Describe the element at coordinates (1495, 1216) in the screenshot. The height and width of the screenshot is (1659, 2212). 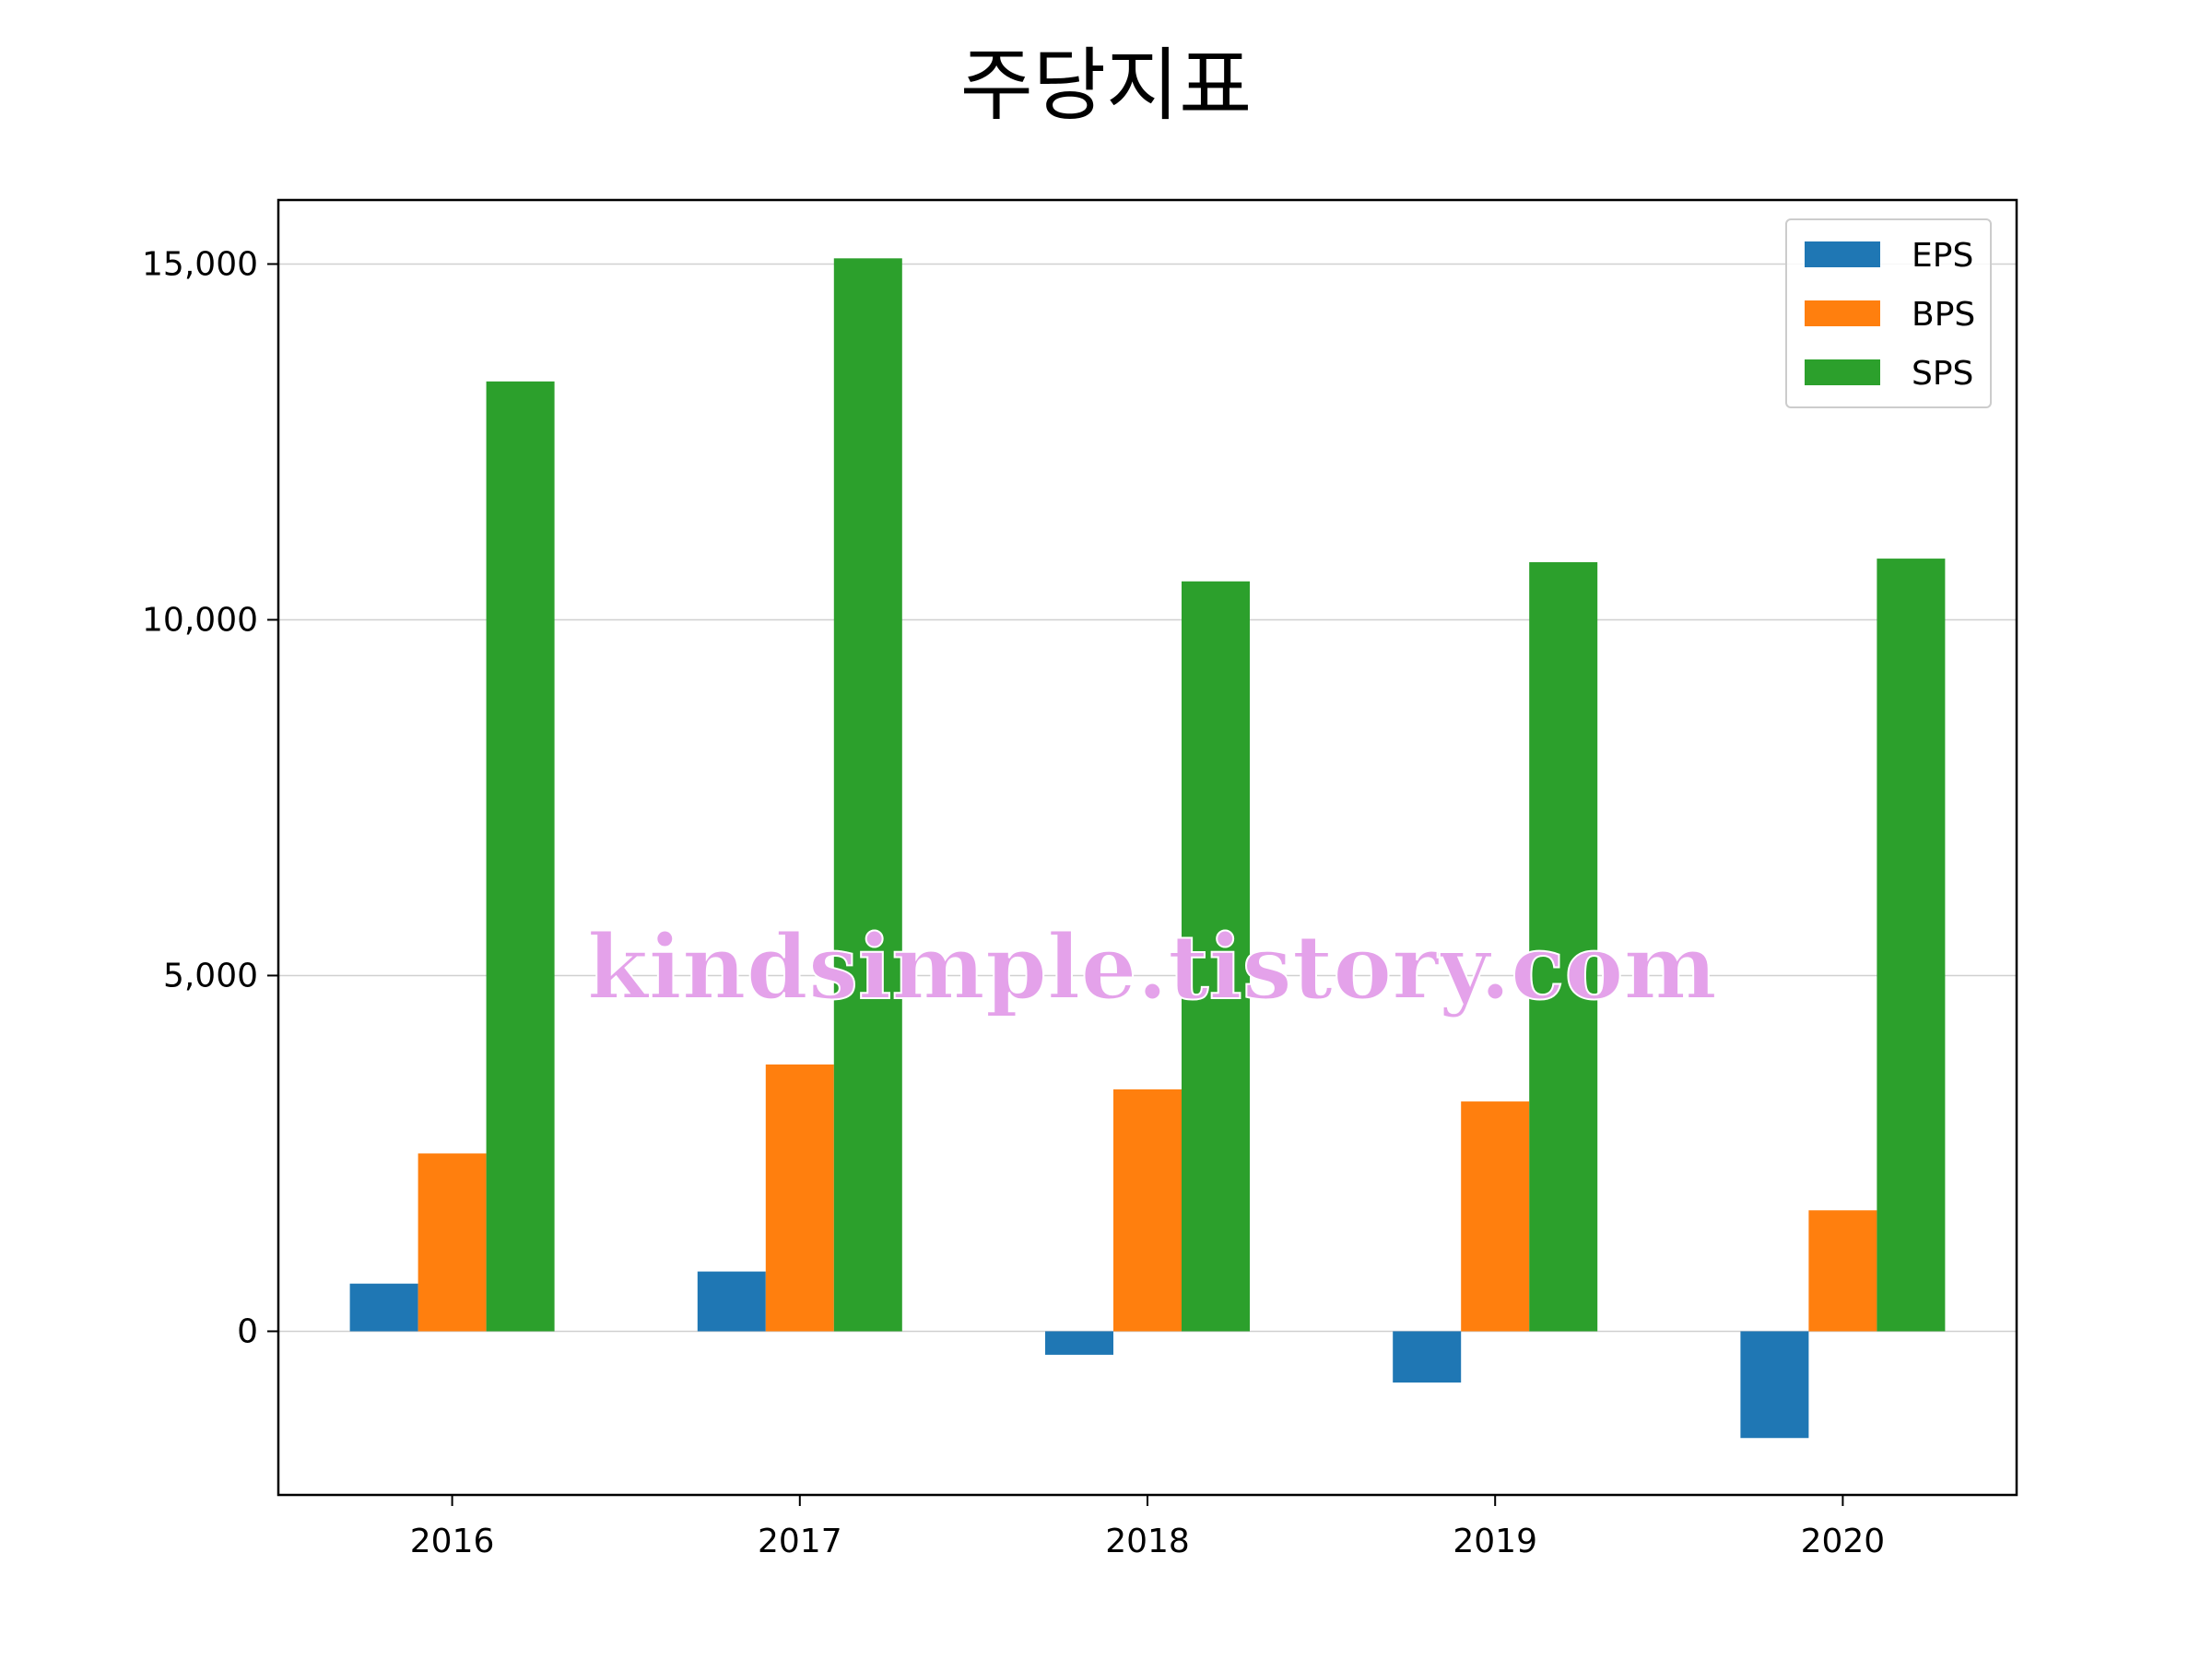
I see `bar-bps-2019` at that location.